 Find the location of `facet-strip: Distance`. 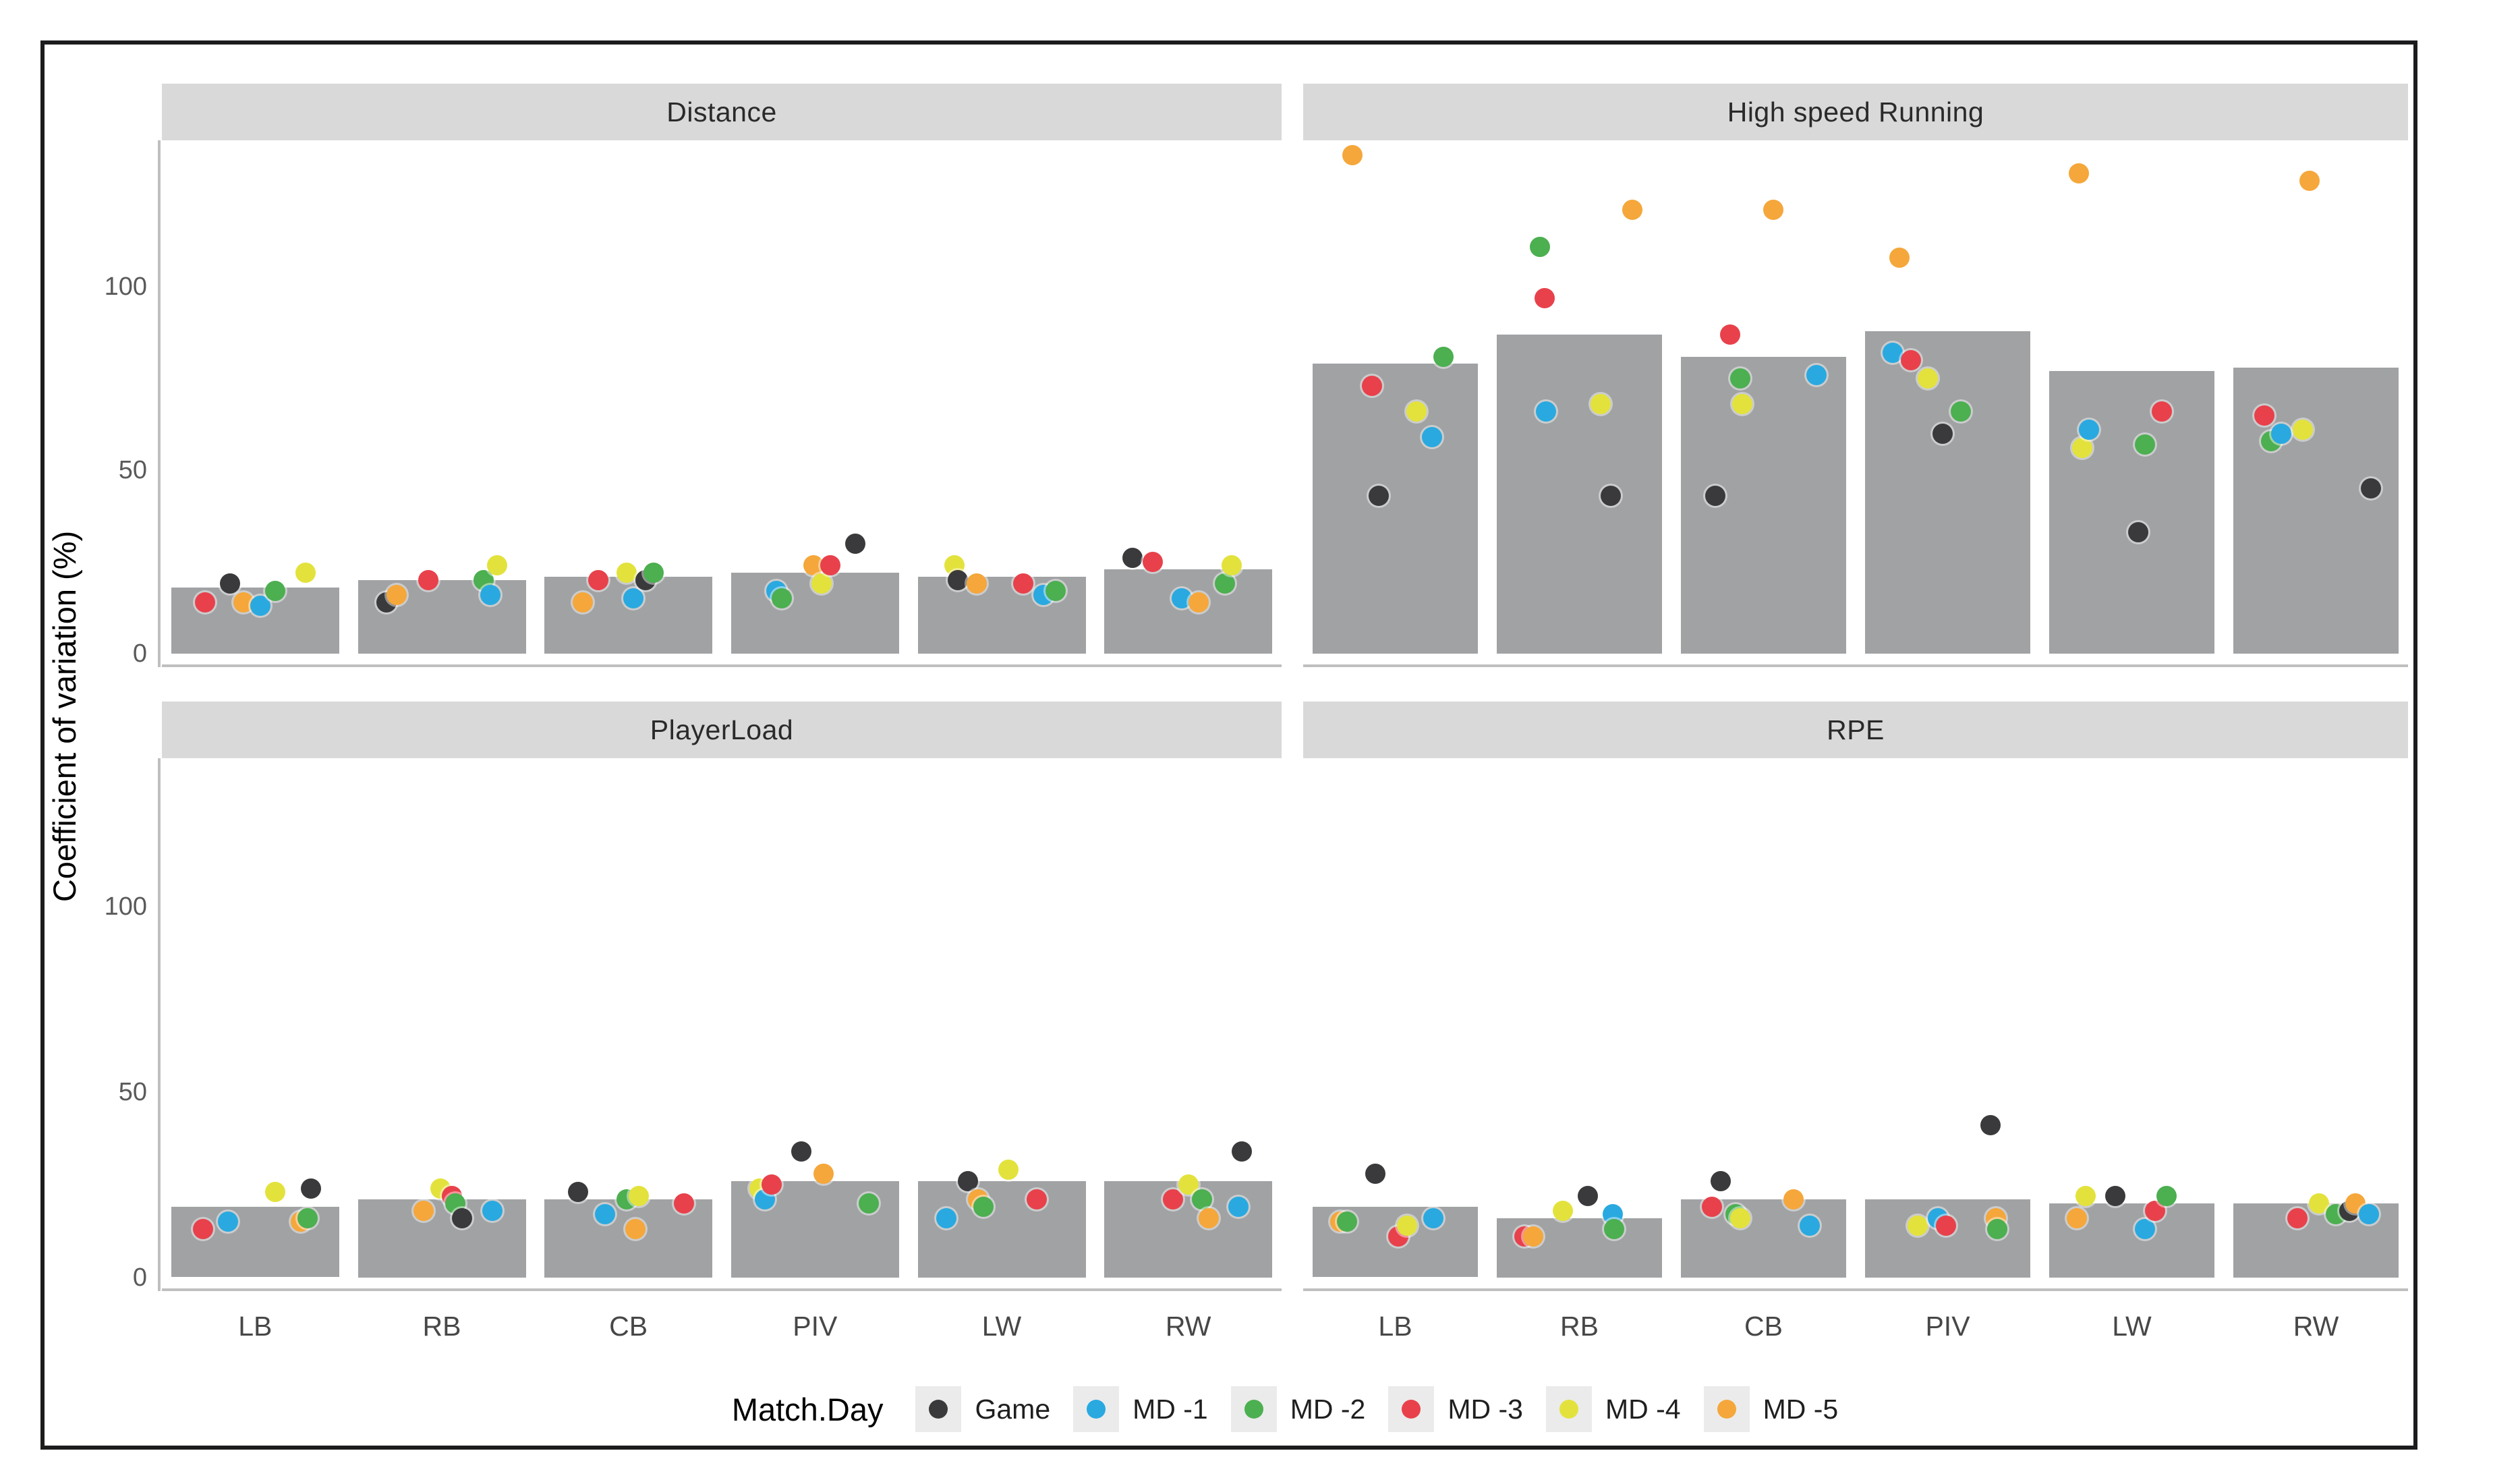

facet-strip: Distance is located at coordinates (722, 112).